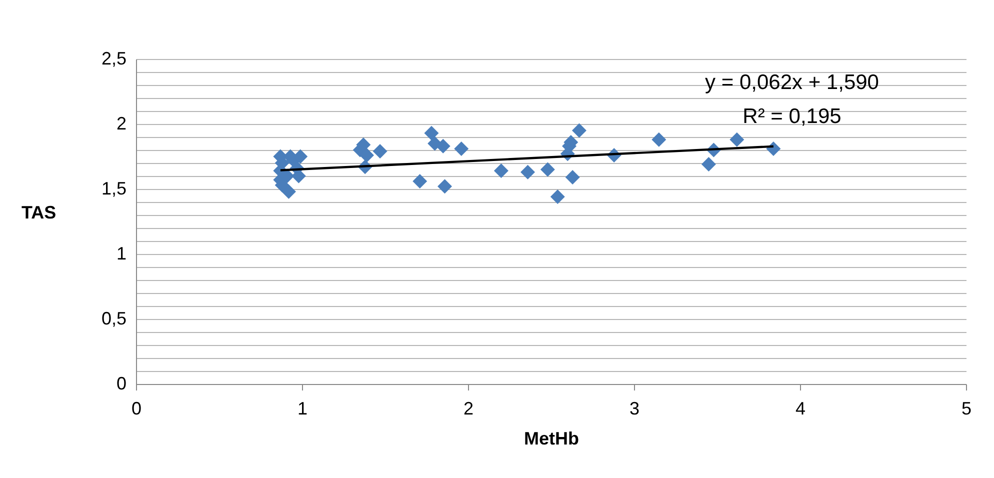 This screenshot has height=478, width=994. Describe the element at coordinates (113, 318) in the screenshot. I see `y-tick-label: 0,5` at that location.